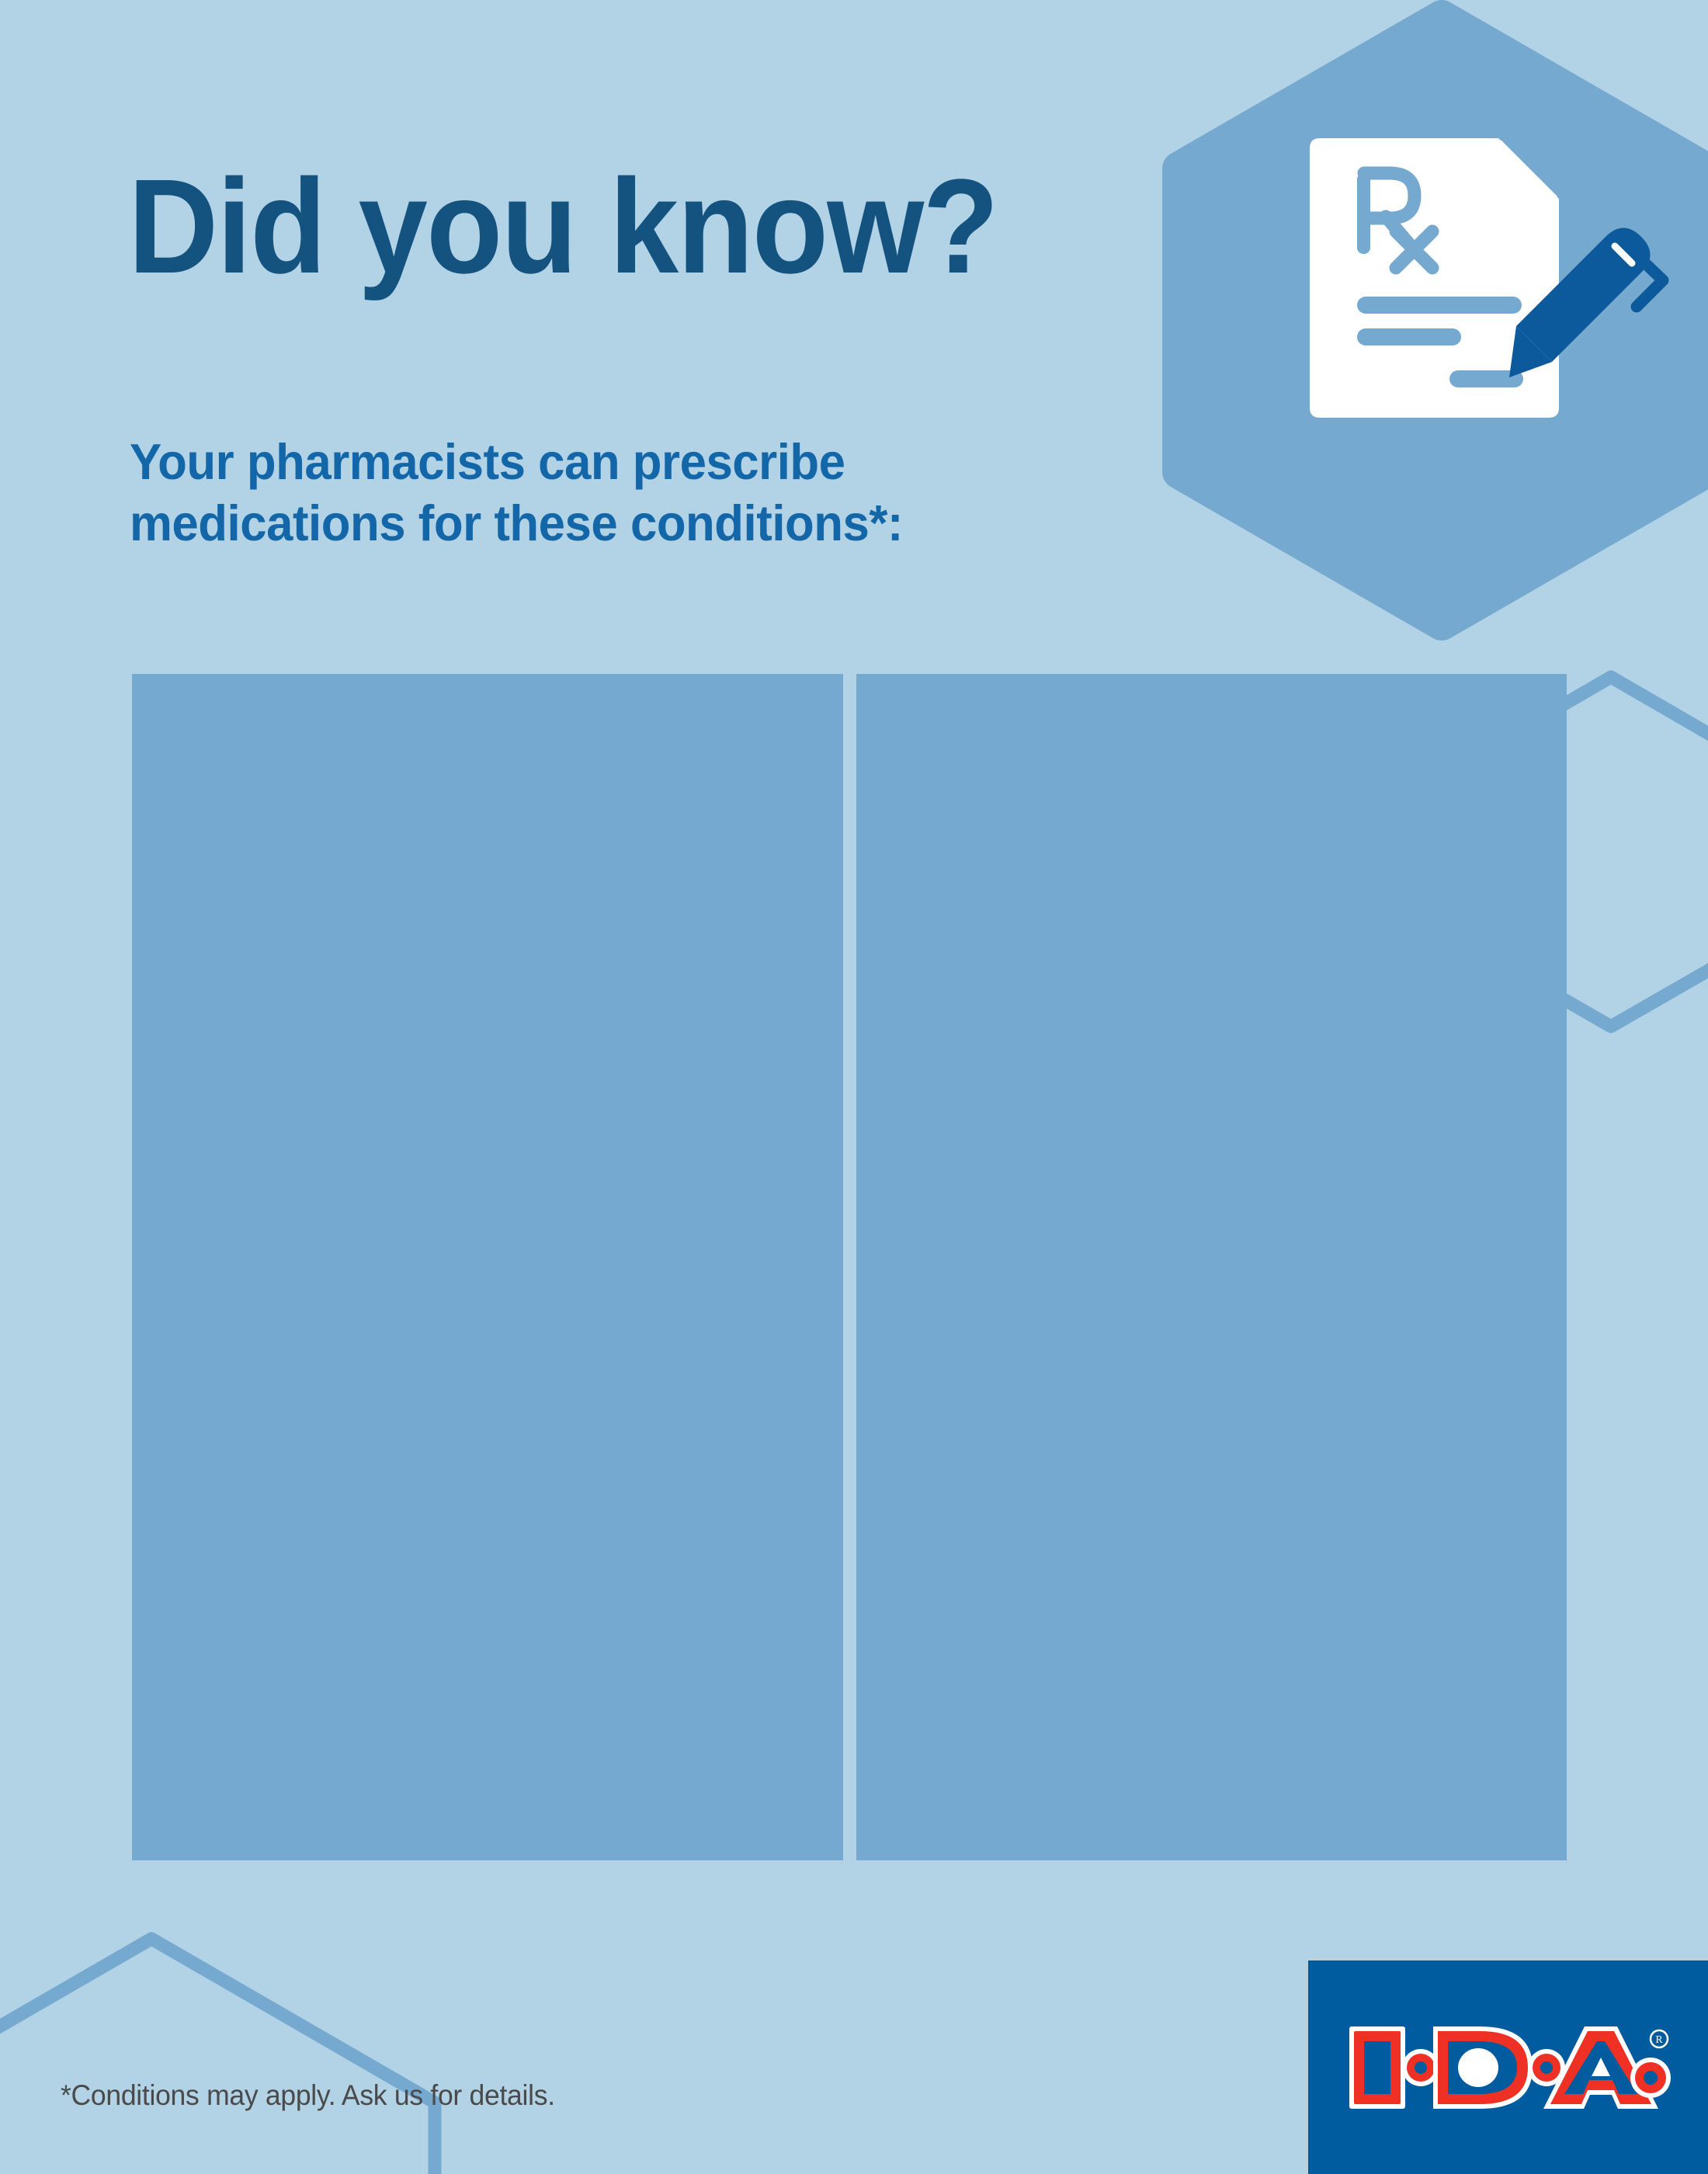  I want to click on rx-r-leg, so click(1399, 233).